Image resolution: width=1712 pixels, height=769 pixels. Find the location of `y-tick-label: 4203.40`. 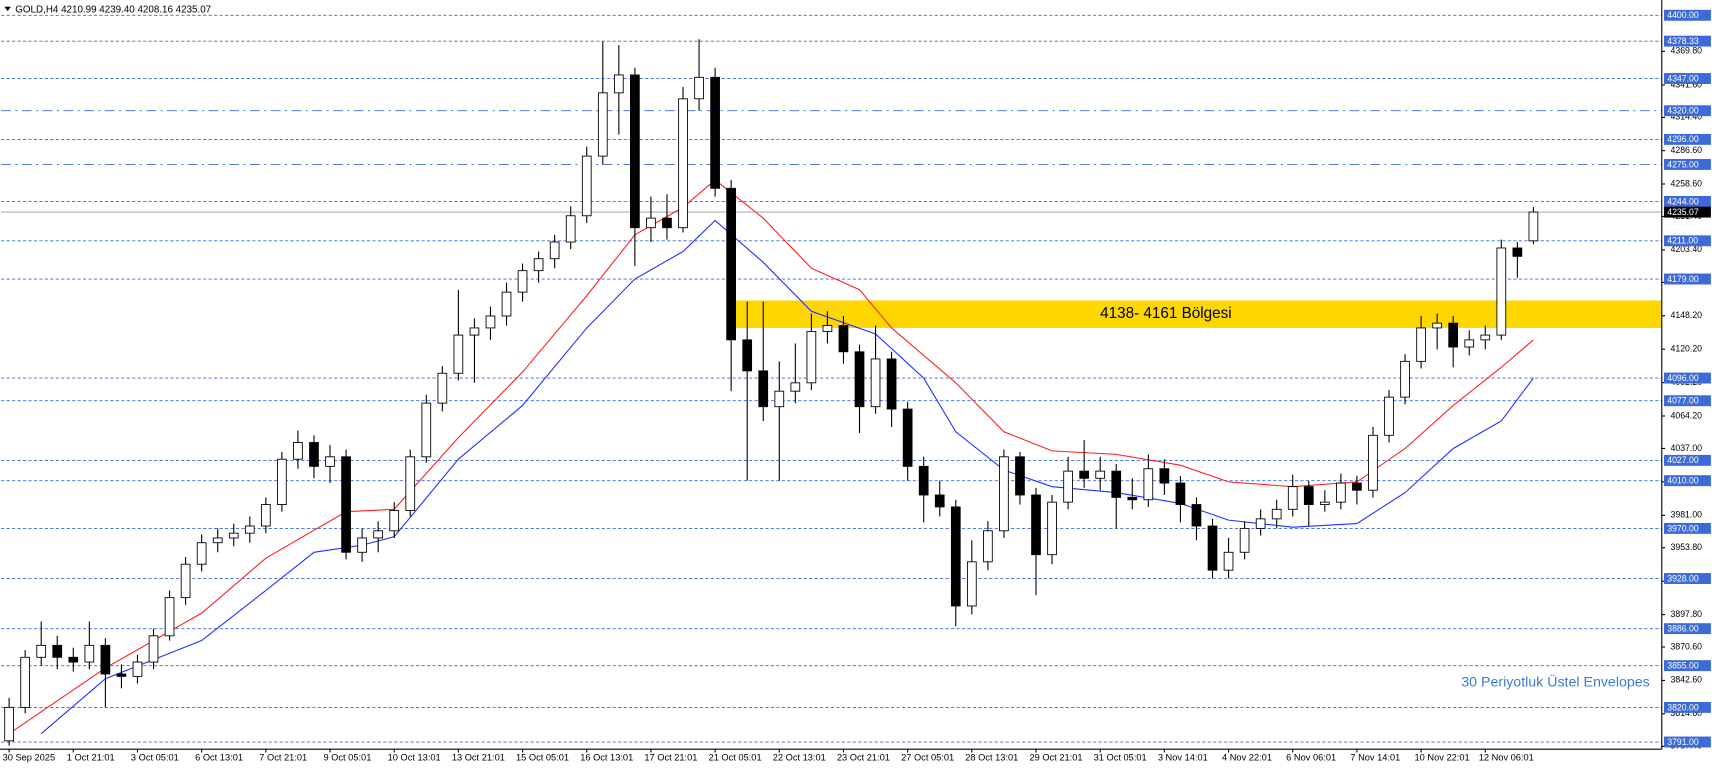

y-tick-label: 4203.40 is located at coordinates (1687, 249).